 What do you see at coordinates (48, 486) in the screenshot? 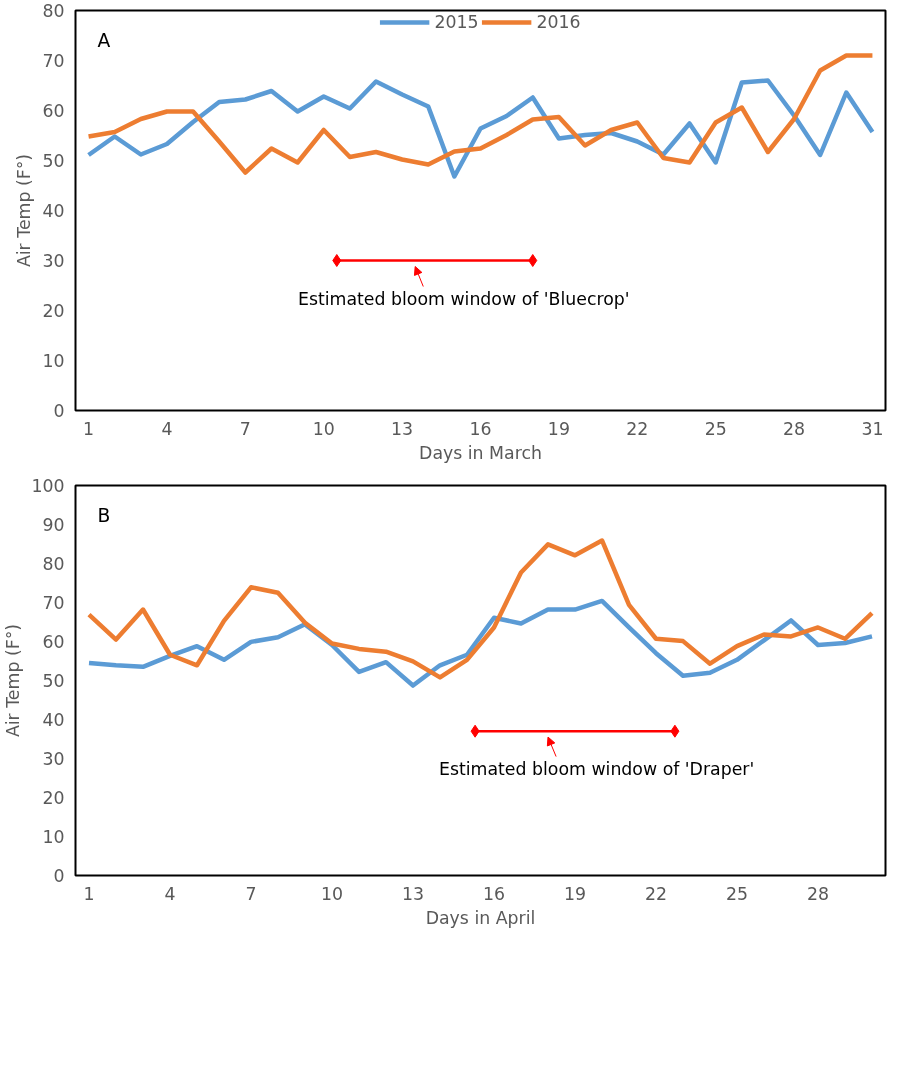
I see `y-tick-label: 100` at bounding box center [48, 486].